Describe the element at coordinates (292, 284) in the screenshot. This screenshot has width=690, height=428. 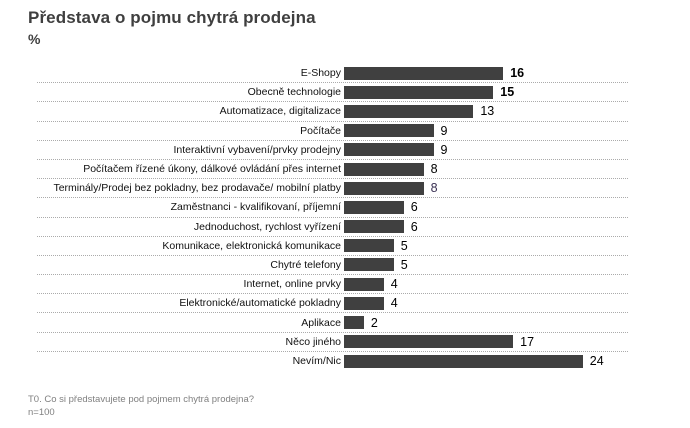
I see `category-label: Internet, online prvky` at that location.